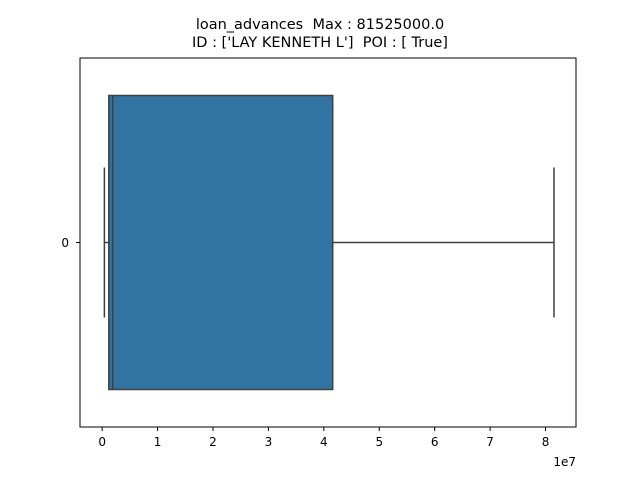 The image size is (640, 485). I want to click on x-tick-label: 8, so click(546, 442).